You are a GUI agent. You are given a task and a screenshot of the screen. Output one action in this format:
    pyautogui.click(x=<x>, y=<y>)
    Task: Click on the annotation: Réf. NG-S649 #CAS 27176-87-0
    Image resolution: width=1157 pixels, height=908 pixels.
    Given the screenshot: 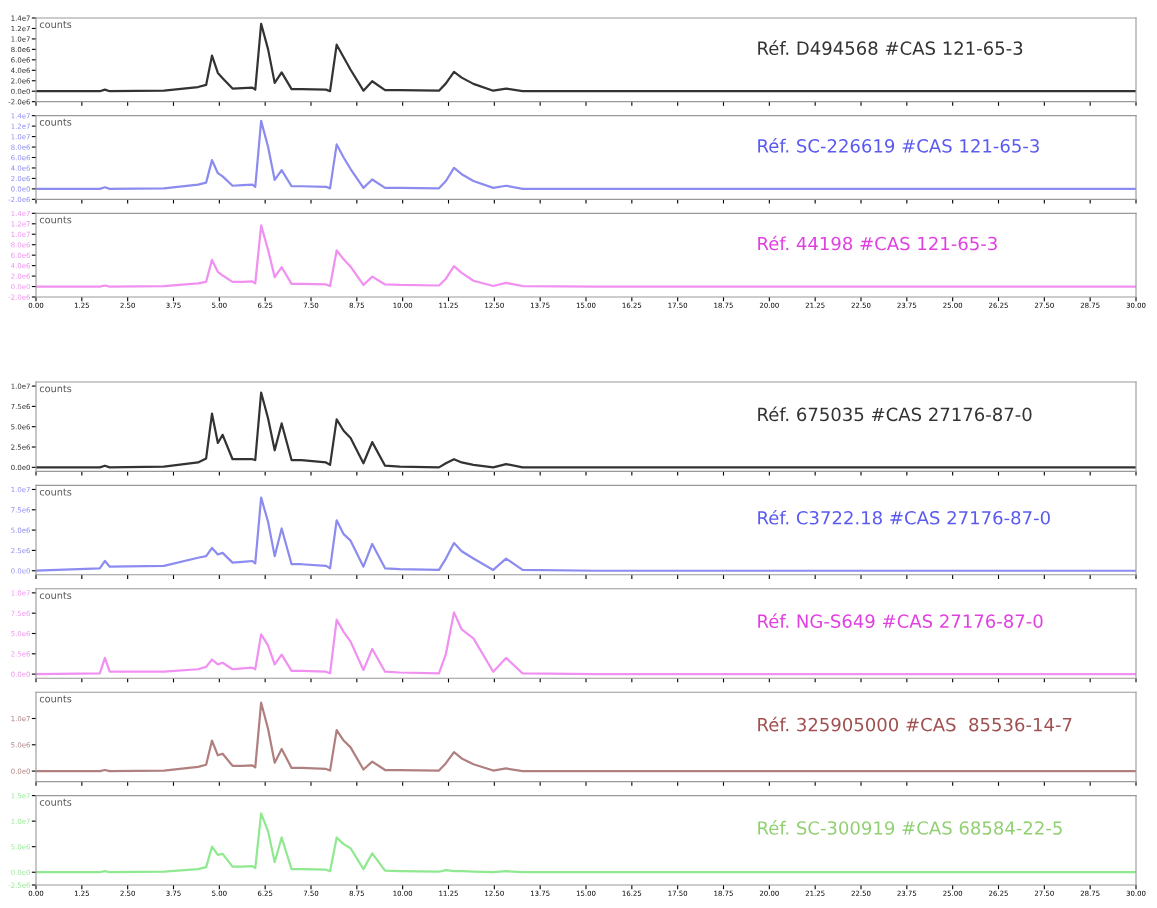 What is the action you would take?
    pyautogui.click(x=900, y=621)
    